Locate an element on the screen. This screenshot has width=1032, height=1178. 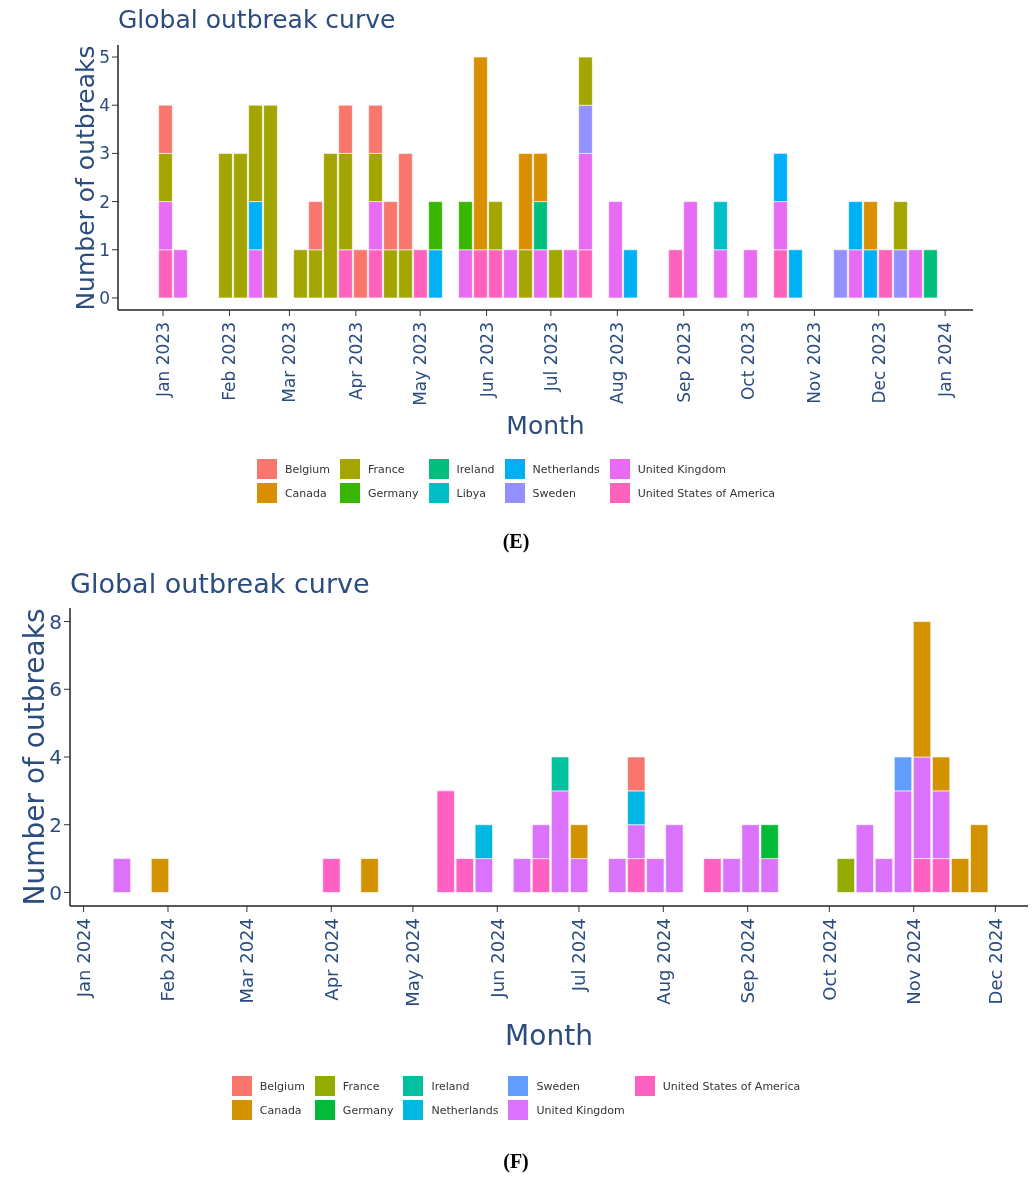
x-tick-label: Aug 2023 is located at coordinates (617, 363).